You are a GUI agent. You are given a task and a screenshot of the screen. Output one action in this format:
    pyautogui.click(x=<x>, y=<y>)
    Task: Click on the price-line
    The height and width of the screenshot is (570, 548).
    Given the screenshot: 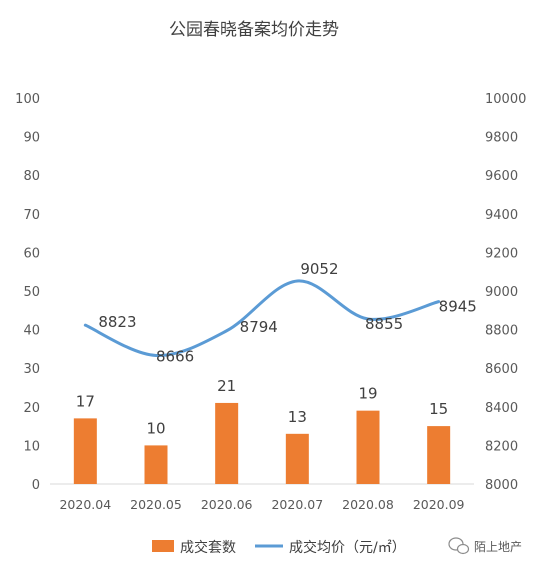 What is the action you would take?
    pyautogui.click(x=262, y=318)
    